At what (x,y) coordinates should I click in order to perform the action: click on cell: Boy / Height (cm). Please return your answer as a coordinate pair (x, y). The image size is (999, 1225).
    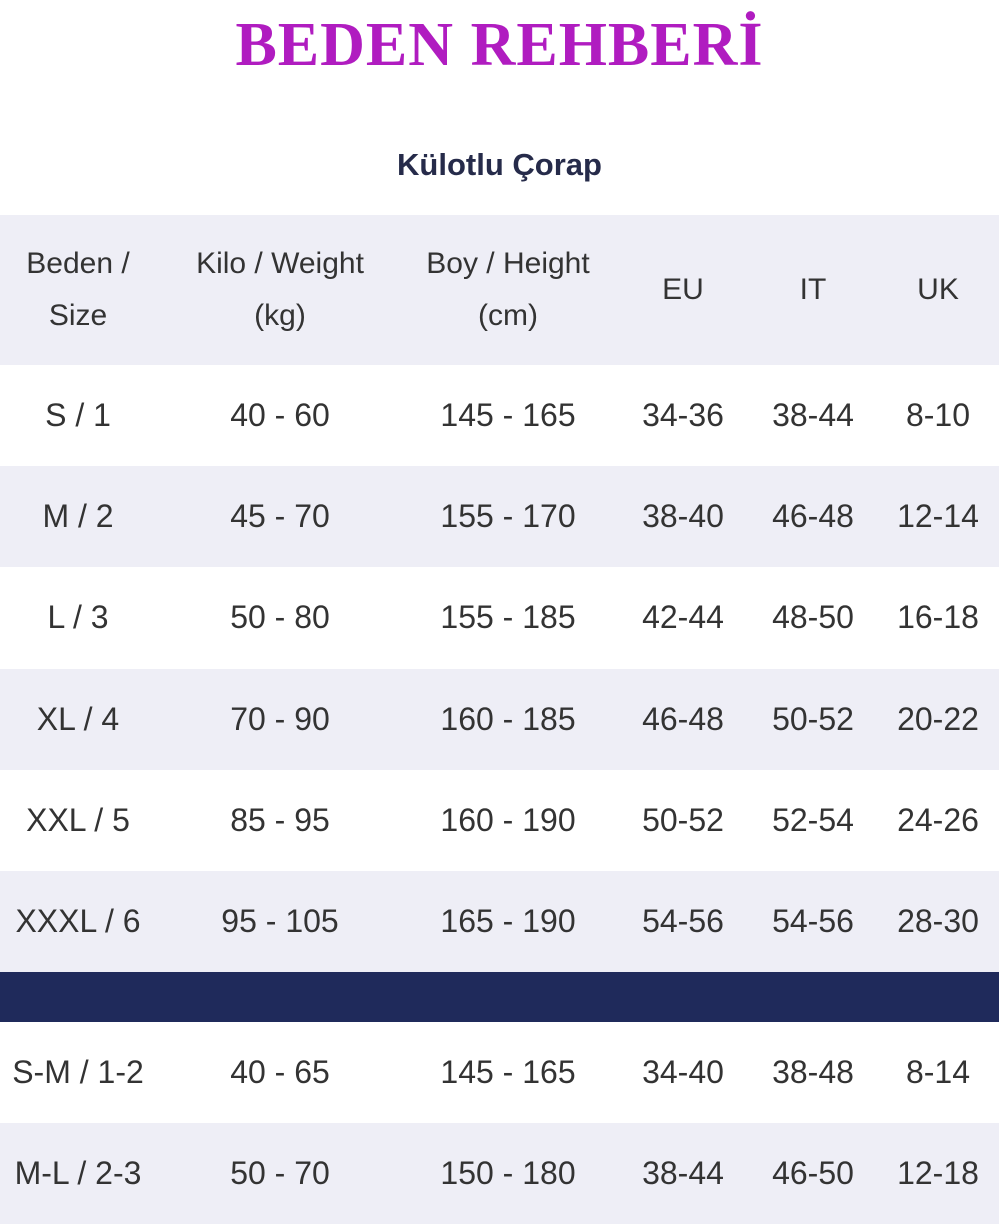
    Looking at the image, I should click on (508, 290).